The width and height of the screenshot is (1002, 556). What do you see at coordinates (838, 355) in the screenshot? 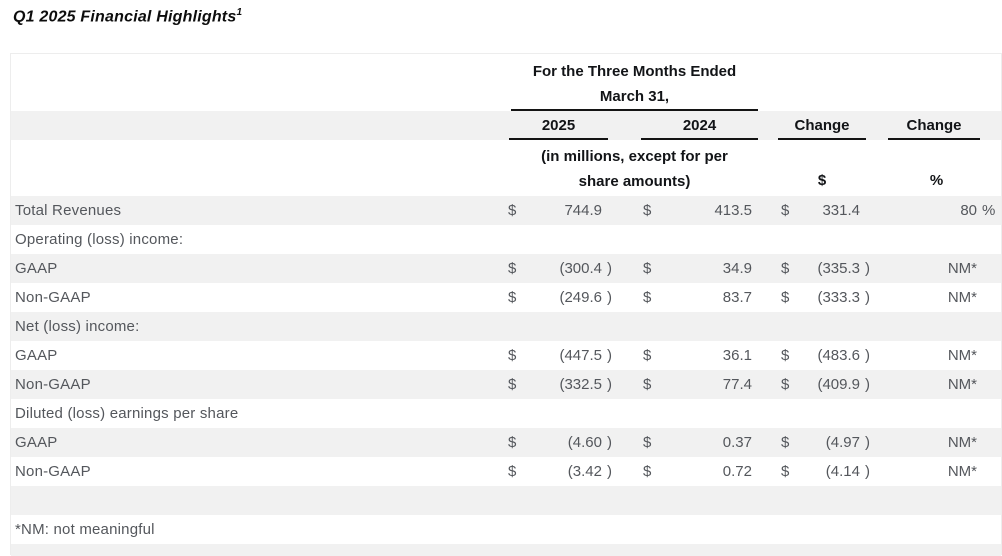
I see `value-change-dollar: (483.6` at bounding box center [838, 355].